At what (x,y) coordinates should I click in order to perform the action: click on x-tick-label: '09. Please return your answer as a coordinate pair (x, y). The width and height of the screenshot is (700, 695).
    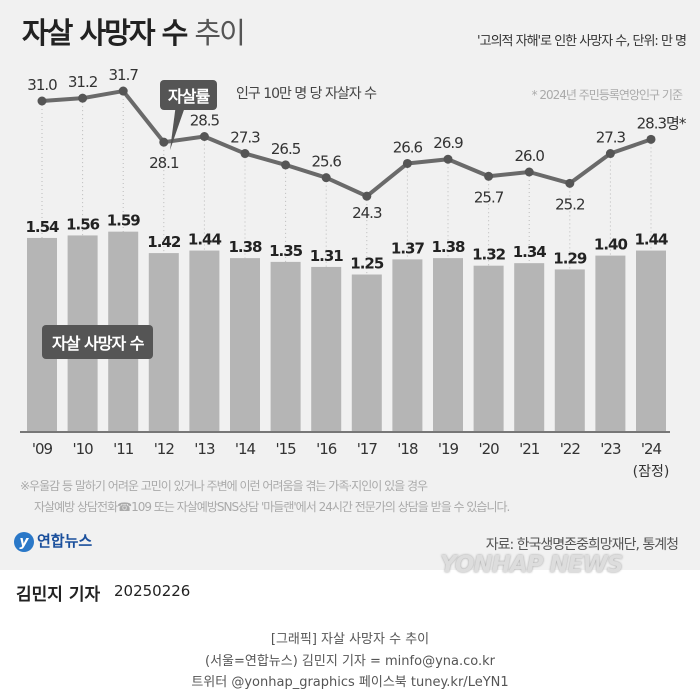
    Looking at the image, I should click on (42, 449).